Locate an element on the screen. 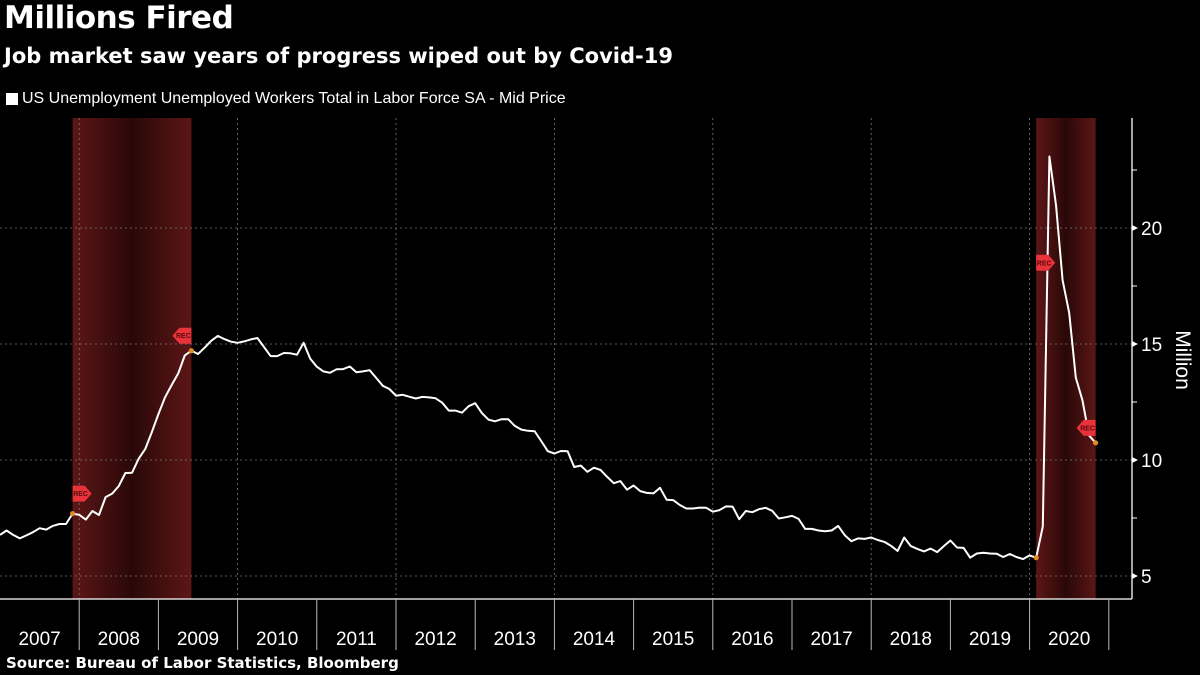 Image resolution: width=1200 pixels, height=675 pixels. x-tick-label: 2007 is located at coordinates (39, 639).